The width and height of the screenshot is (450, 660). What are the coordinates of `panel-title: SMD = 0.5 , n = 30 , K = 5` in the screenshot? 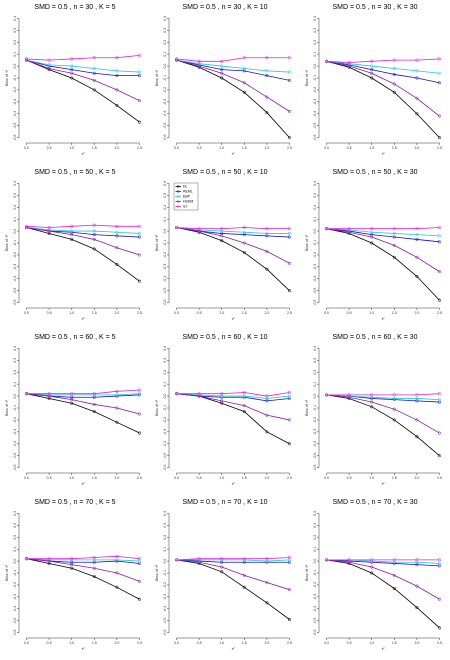 It's located at (74, 7).